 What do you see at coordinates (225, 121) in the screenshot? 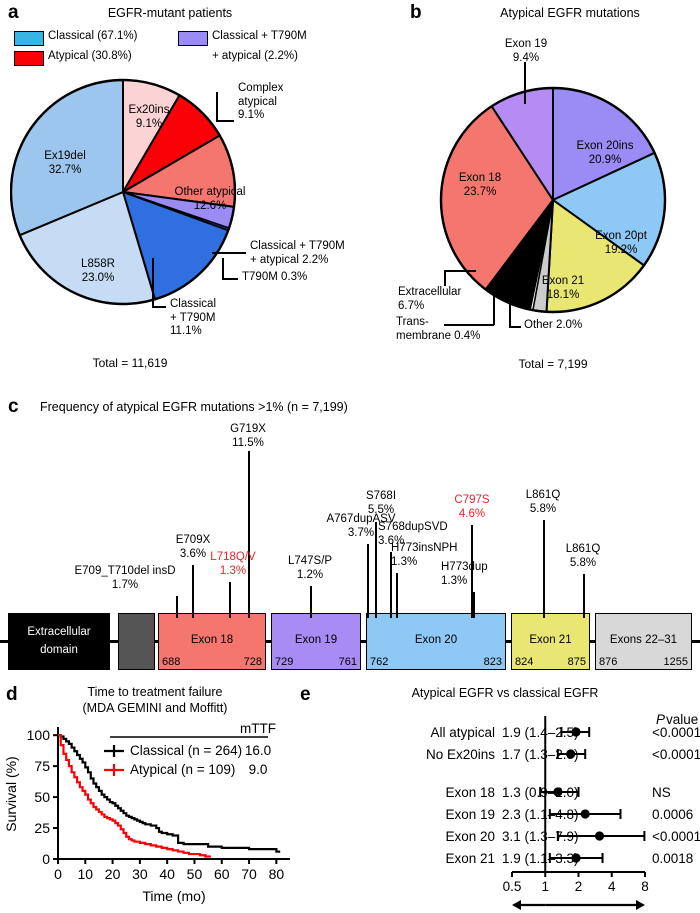
I see `pie-a-leader-complex-h` at bounding box center [225, 121].